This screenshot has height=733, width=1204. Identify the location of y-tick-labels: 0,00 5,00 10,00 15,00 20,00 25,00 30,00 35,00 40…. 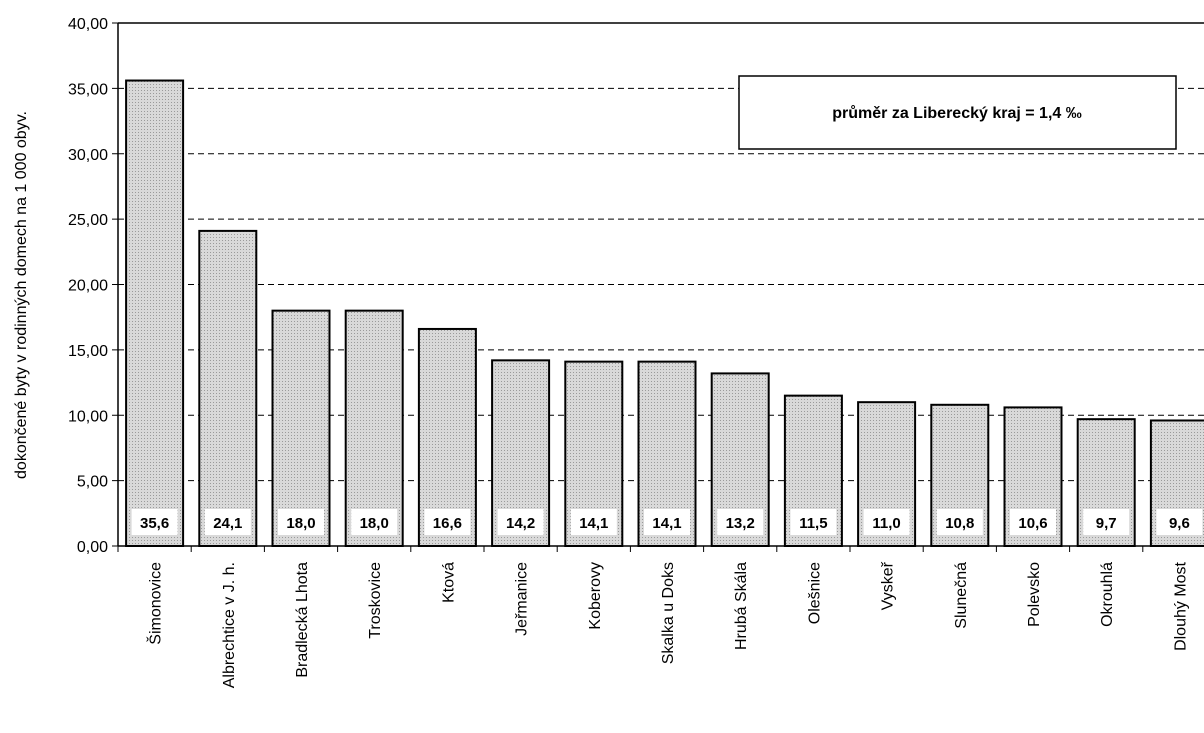
(88, 286).